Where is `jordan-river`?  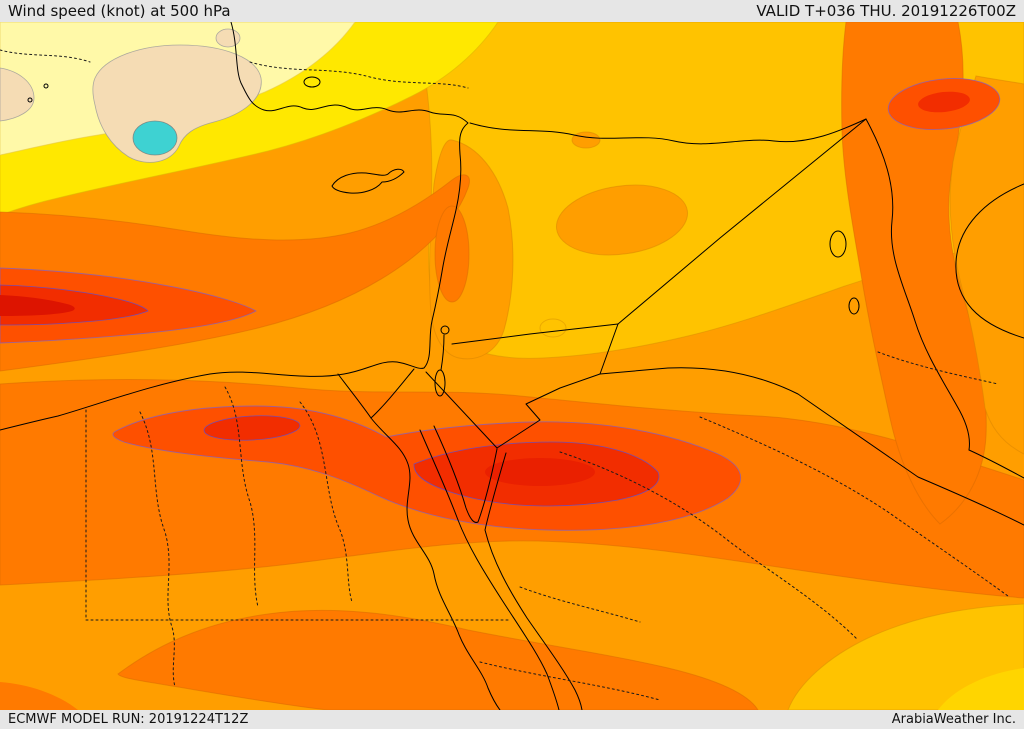 jordan-river is located at coordinates (442, 352).